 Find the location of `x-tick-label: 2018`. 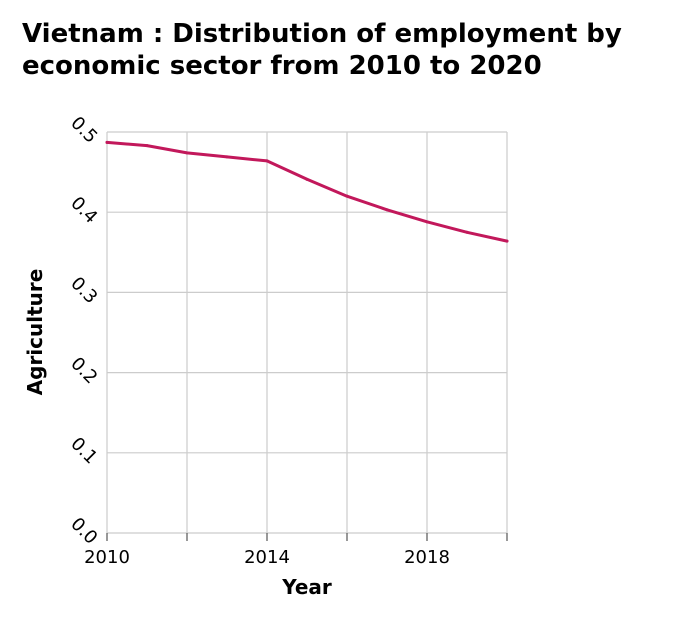

x-tick-label: 2018 is located at coordinates (427, 557).